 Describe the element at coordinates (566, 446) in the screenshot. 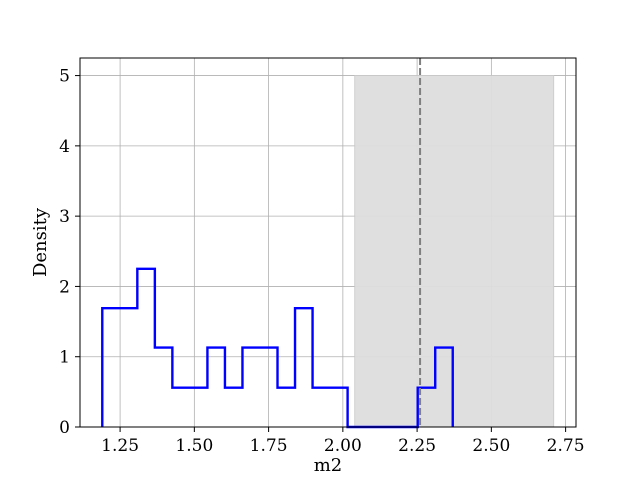

I see `x-tick-label-6: 2.75` at that location.